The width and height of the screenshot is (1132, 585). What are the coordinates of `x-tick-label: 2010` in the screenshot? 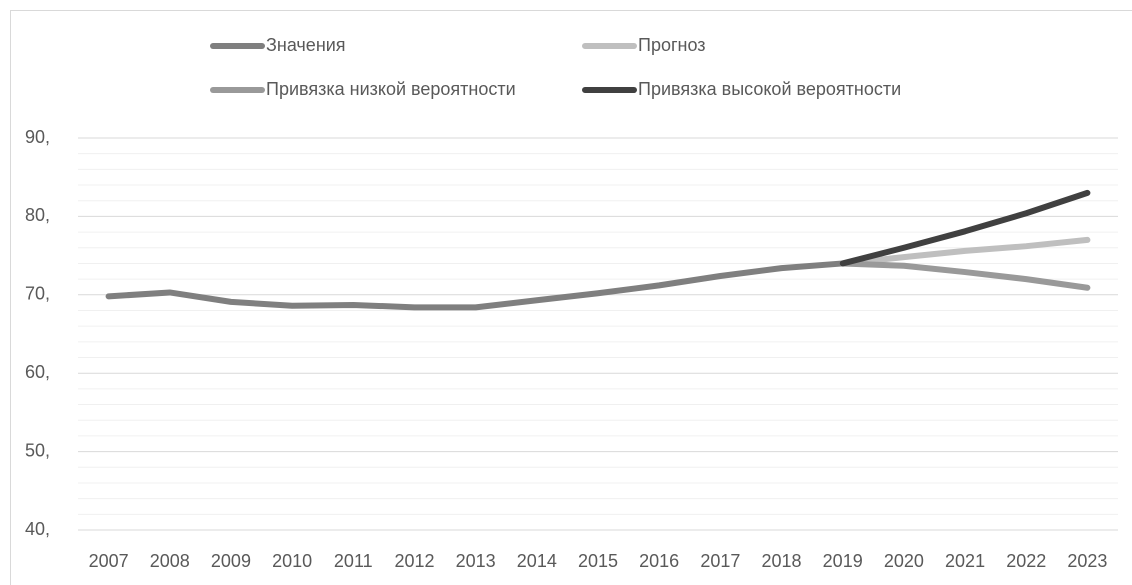 It's located at (292, 561).